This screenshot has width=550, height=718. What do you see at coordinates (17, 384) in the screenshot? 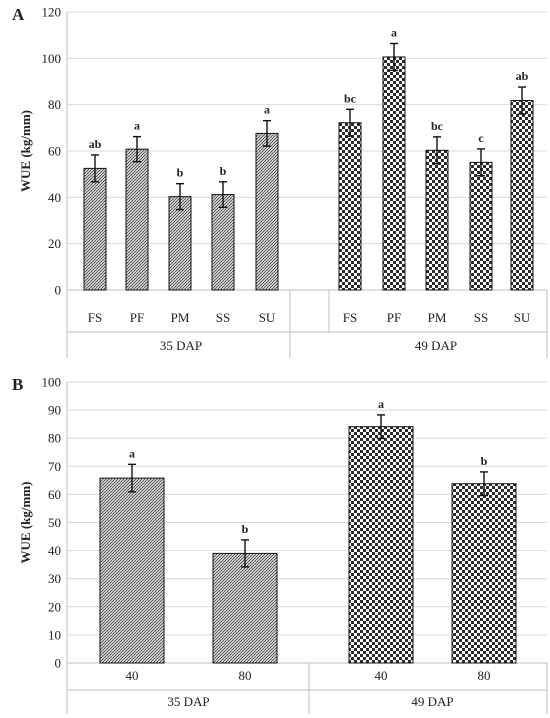
I see `panel-letter: B` at bounding box center [17, 384].